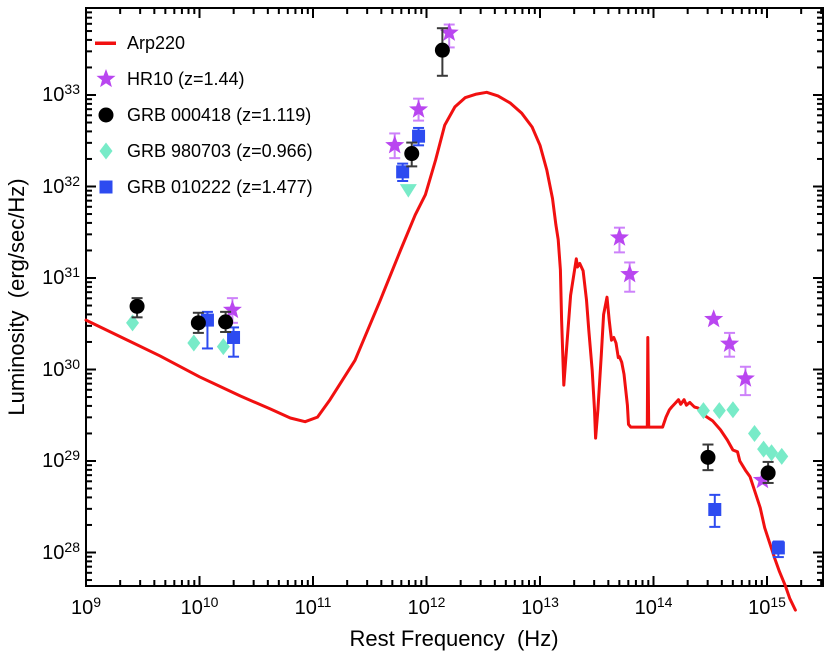 The image size is (830, 658). I want to click on x-tick-label-e13: 1013, so click(540, 606).